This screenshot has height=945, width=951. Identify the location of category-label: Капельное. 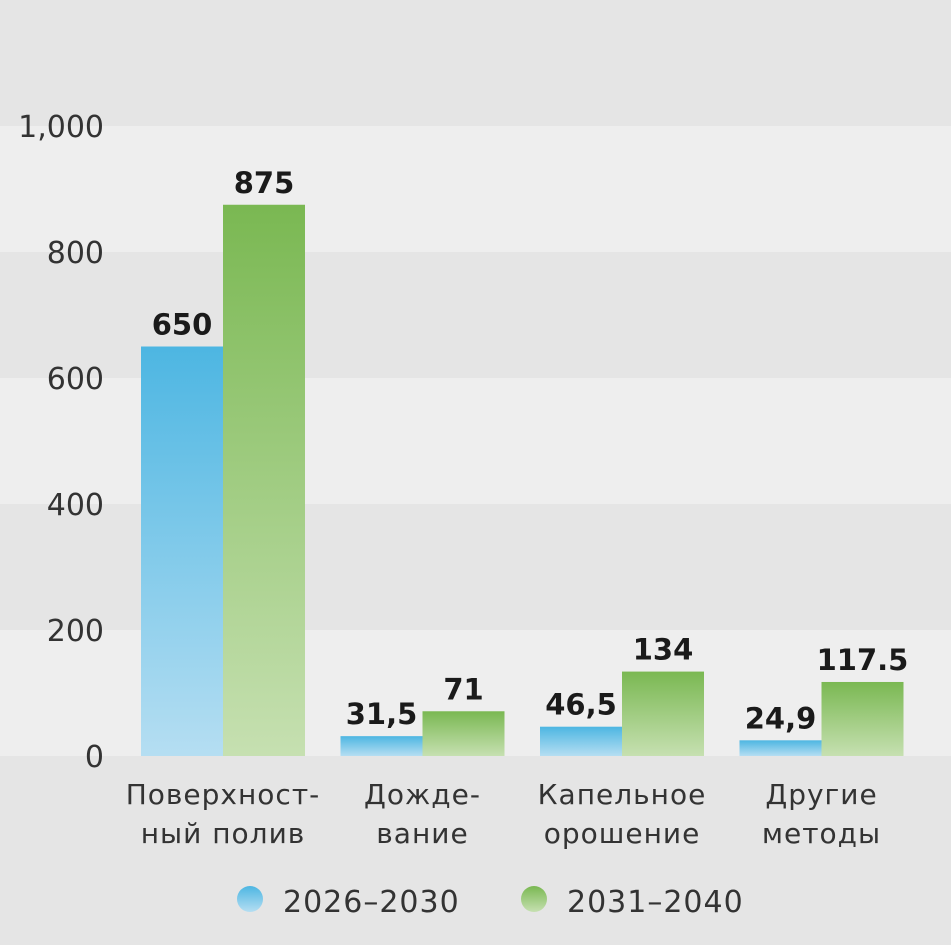
(622, 794).